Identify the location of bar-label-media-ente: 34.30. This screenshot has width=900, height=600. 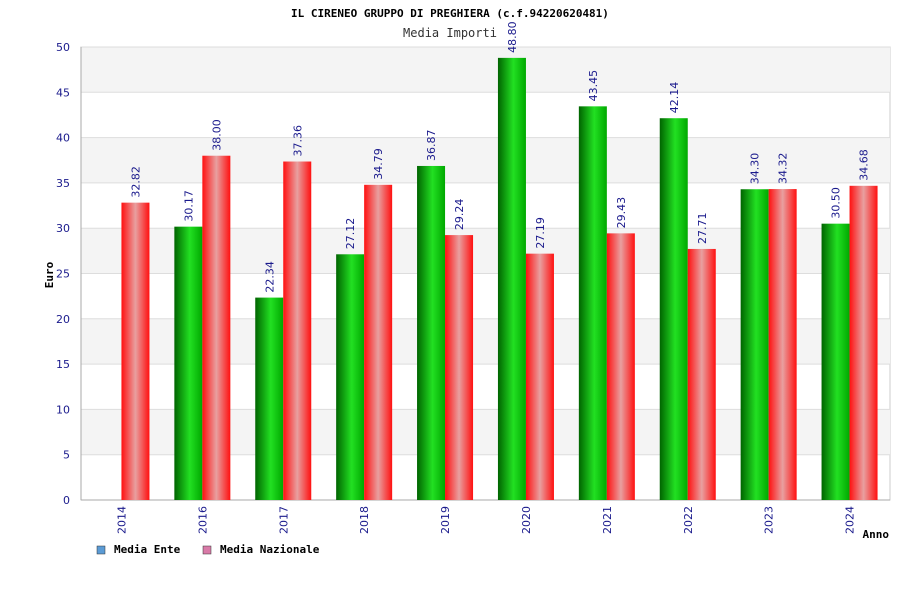
(755, 169).